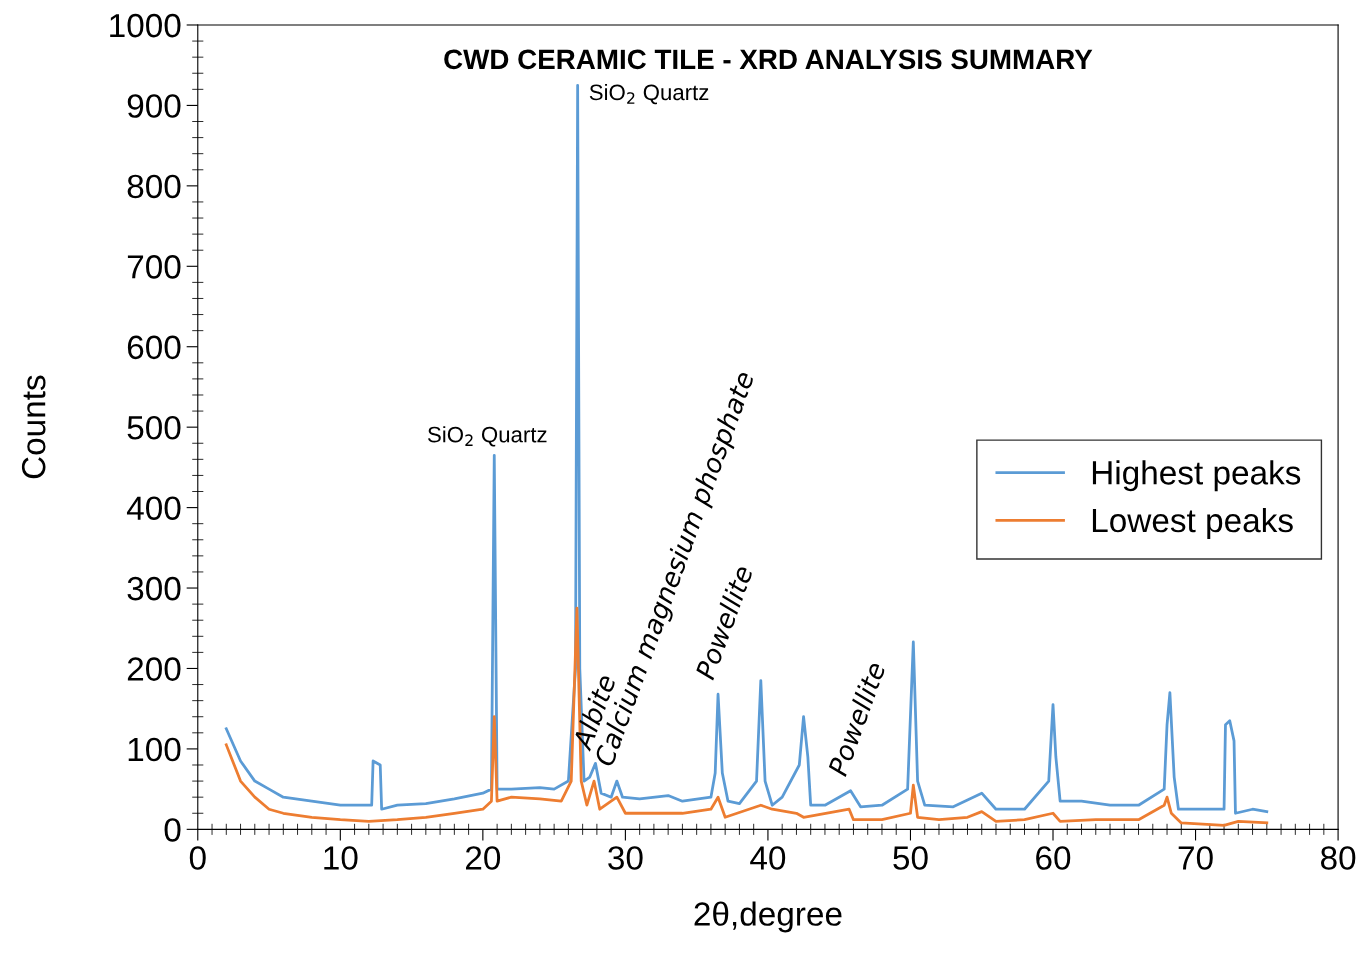 The image size is (1364, 961). I want to click on x-axis-title: 2θ,degree, so click(768, 917).